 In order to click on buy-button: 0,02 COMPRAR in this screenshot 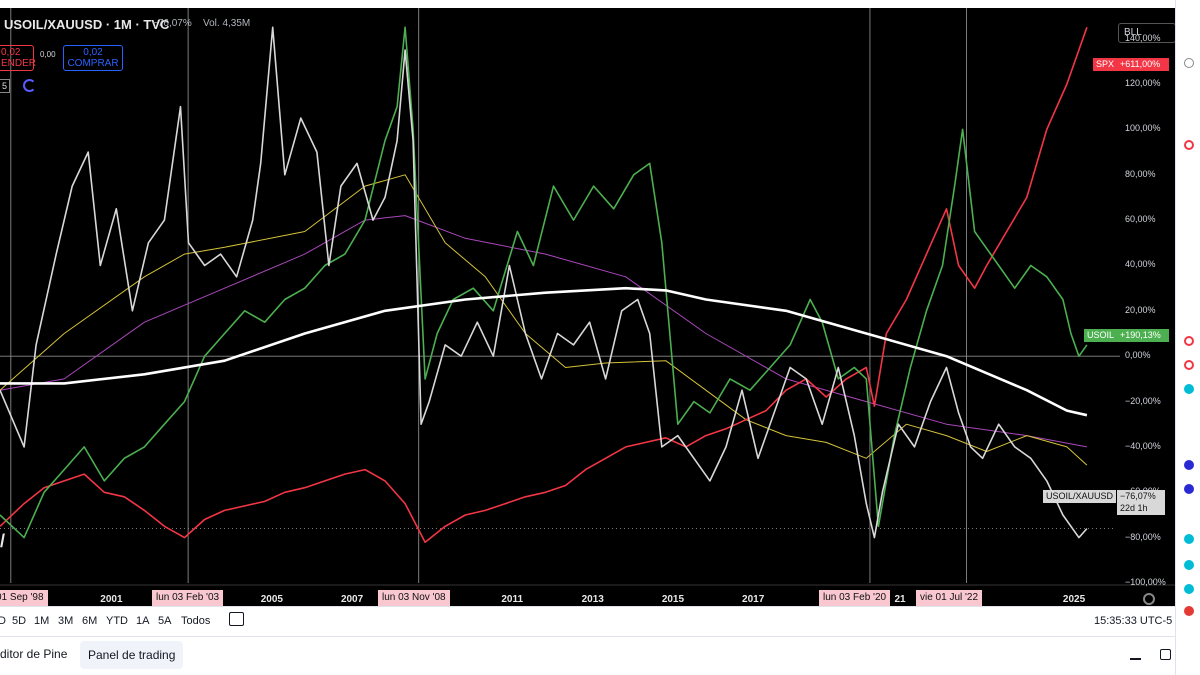, I will do `click(93, 58)`.